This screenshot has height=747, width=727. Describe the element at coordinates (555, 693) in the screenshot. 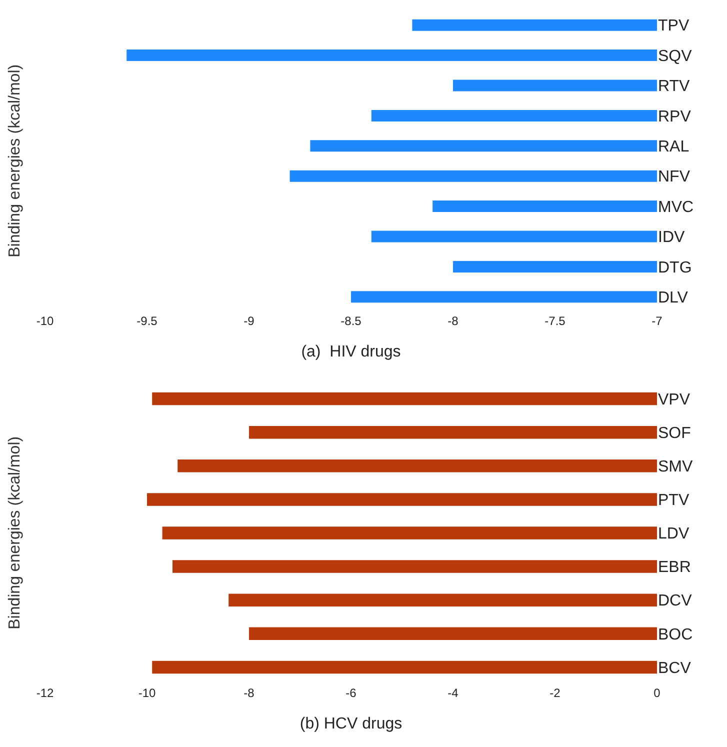

I see `x-tick-label: -2` at that location.